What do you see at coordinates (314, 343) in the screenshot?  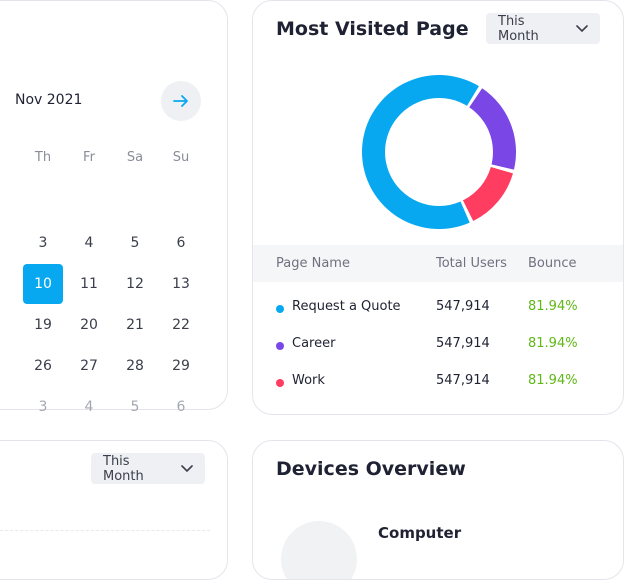 I see `page-name: Career` at bounding box center [314, 343].